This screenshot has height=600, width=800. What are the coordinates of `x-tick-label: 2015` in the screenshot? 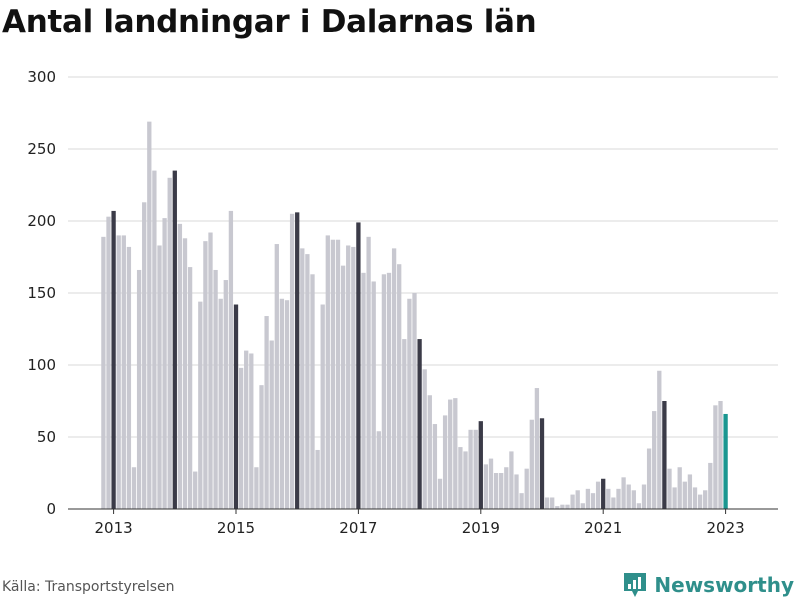 It's located at (236, 528).